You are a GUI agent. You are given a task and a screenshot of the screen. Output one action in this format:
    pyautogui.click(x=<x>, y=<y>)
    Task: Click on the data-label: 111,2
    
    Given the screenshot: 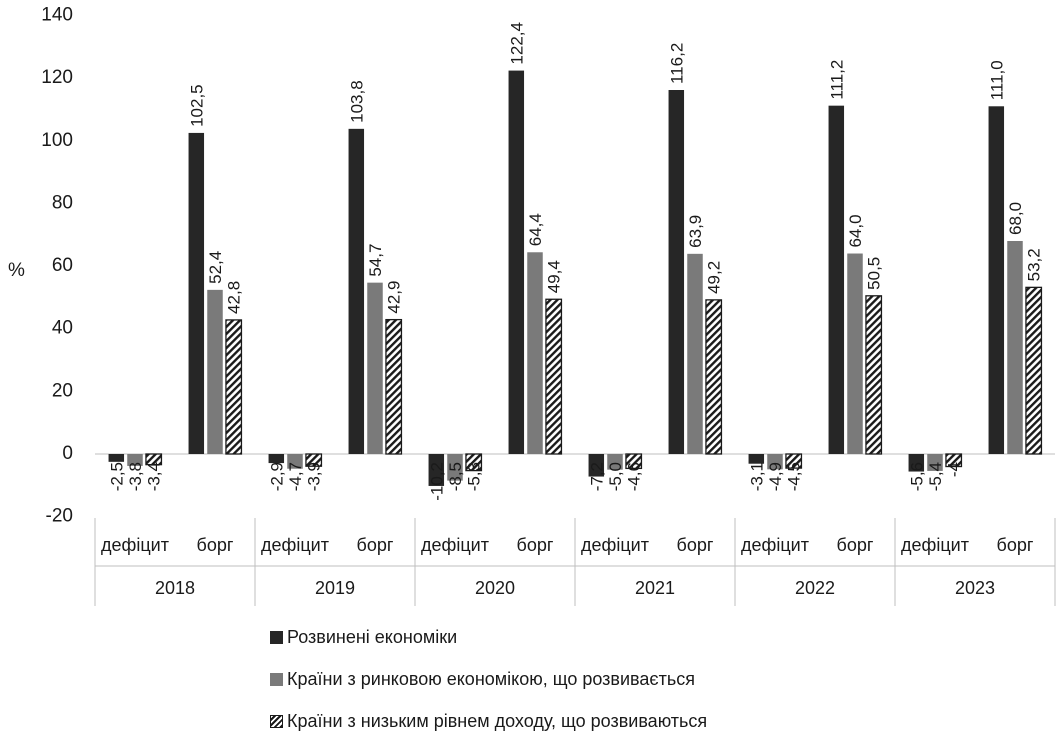 What is the action you would take?
    pyautogui.click(x=836, y=80)
    